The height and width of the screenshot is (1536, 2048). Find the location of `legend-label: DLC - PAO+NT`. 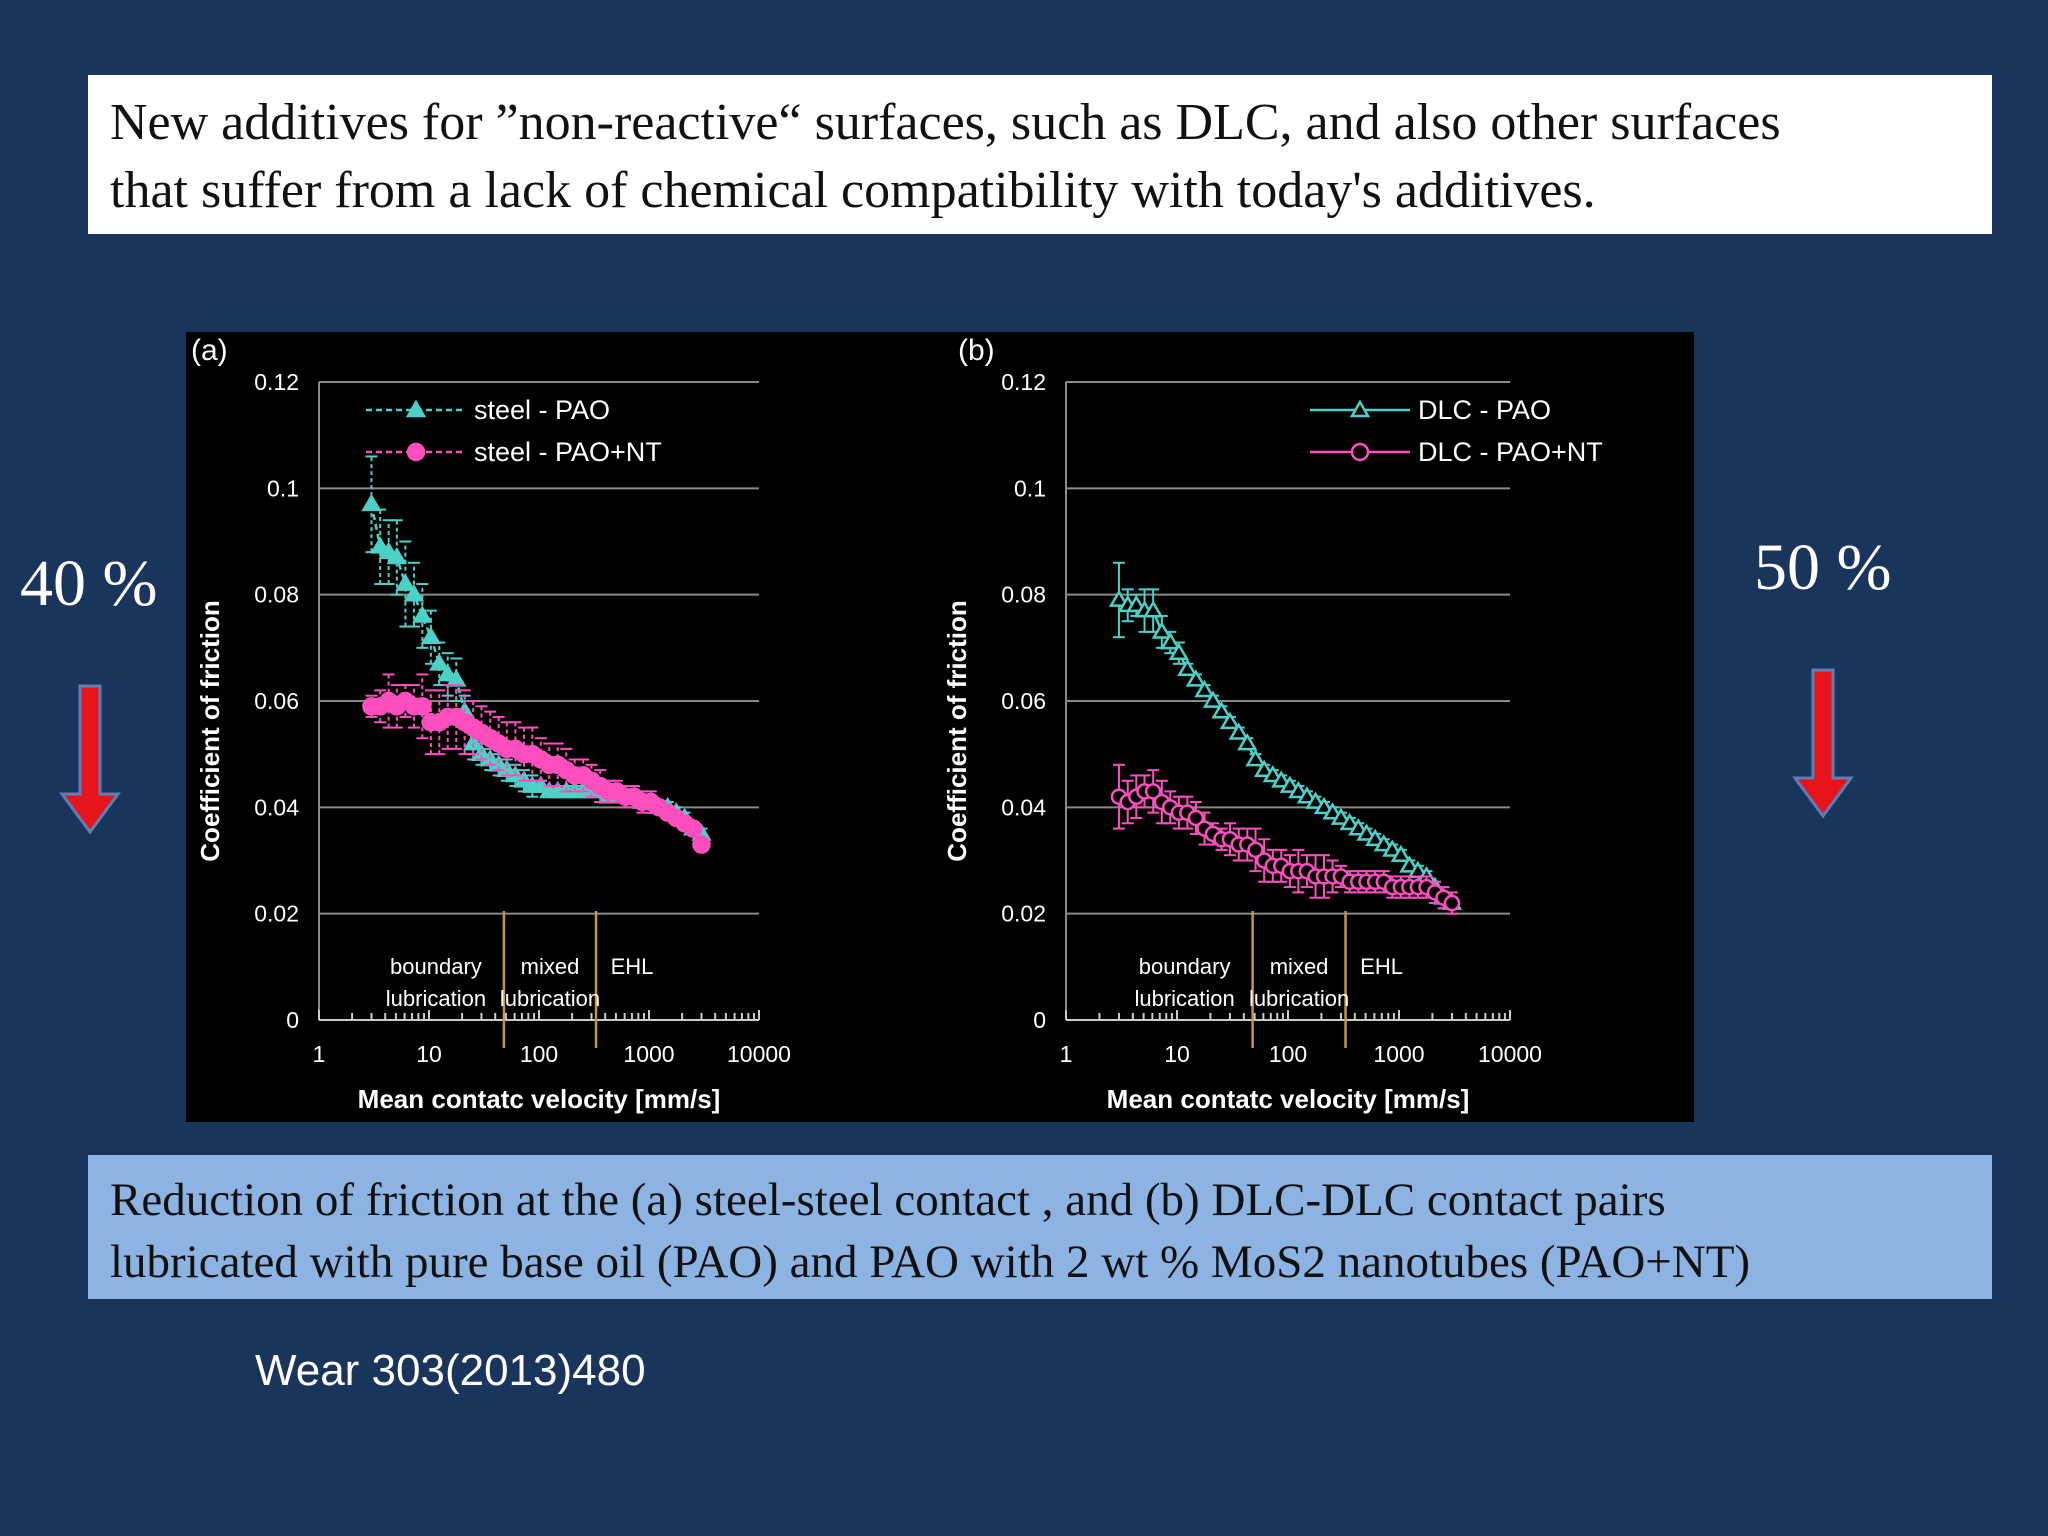

legend-label: DLC - PAO+NT is located at coordinates (1510, 452).